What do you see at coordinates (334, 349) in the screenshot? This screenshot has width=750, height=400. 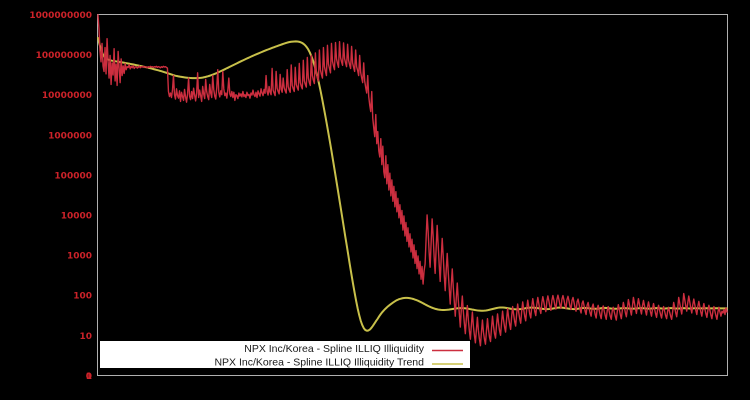 I see `legend-entry-label: NPX Inc/Korea - Spline ILLIQ Illiquidity` at bounding box center [334, 349].